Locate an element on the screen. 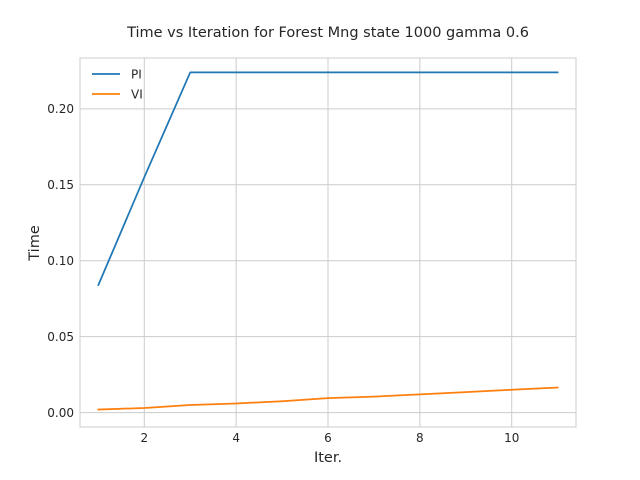 This screenshot has height=480, width=640. y-tick-label: 0.20 is located at coordinates (60, 109).